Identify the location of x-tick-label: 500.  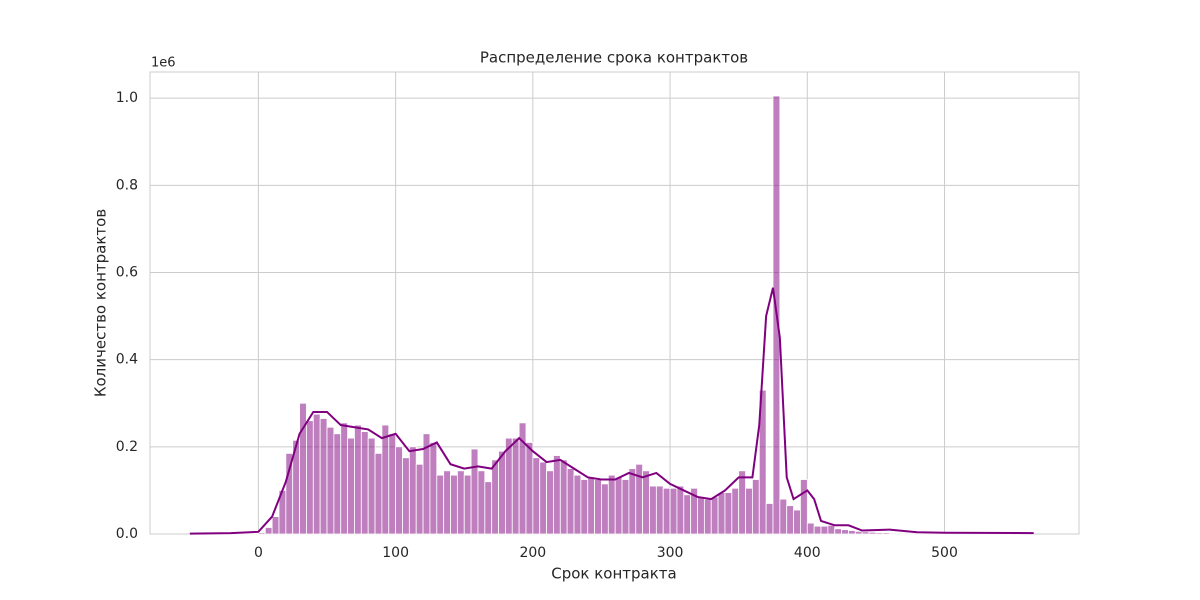
(944, 553).